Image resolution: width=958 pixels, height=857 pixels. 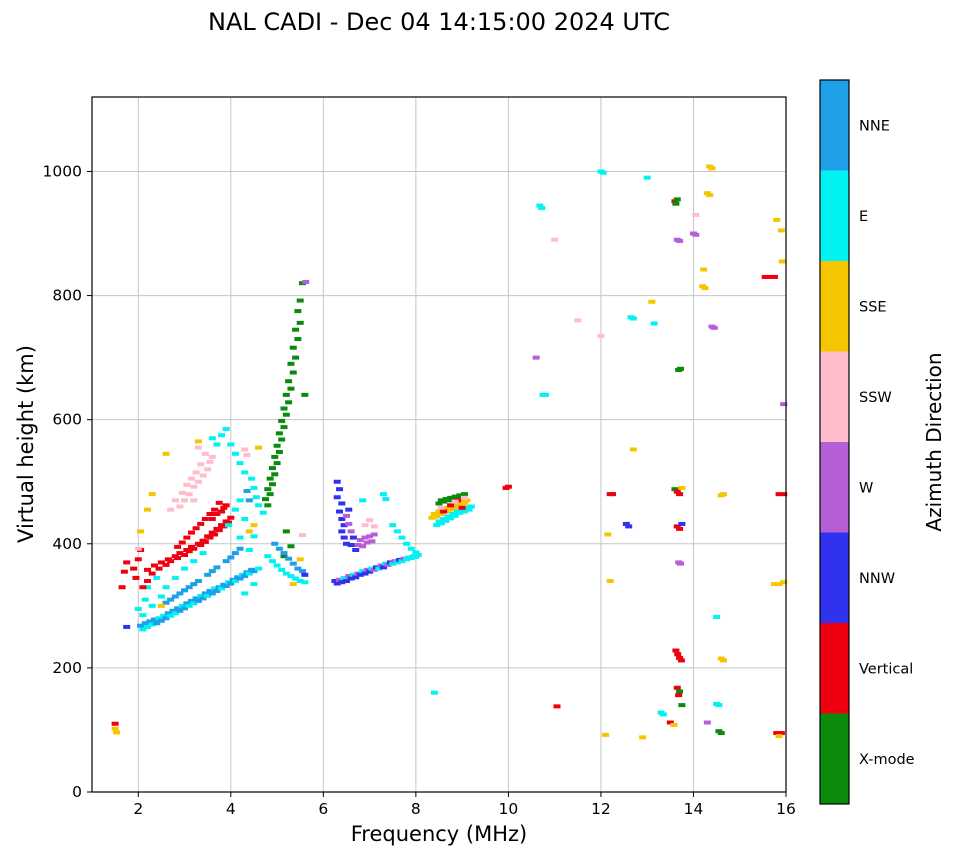 What do you see at coordinates (601, 809) in the screenshot?
I see `x-tick-label: 12` at bounding box center [601, 809].